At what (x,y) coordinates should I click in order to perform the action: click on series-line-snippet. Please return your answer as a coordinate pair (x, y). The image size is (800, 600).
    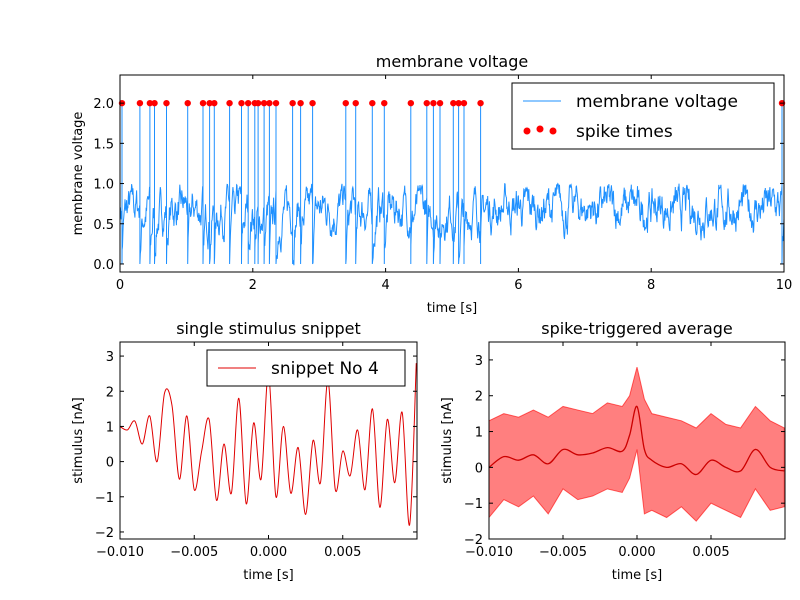
    Looking at the image, I should click on (268, 444).